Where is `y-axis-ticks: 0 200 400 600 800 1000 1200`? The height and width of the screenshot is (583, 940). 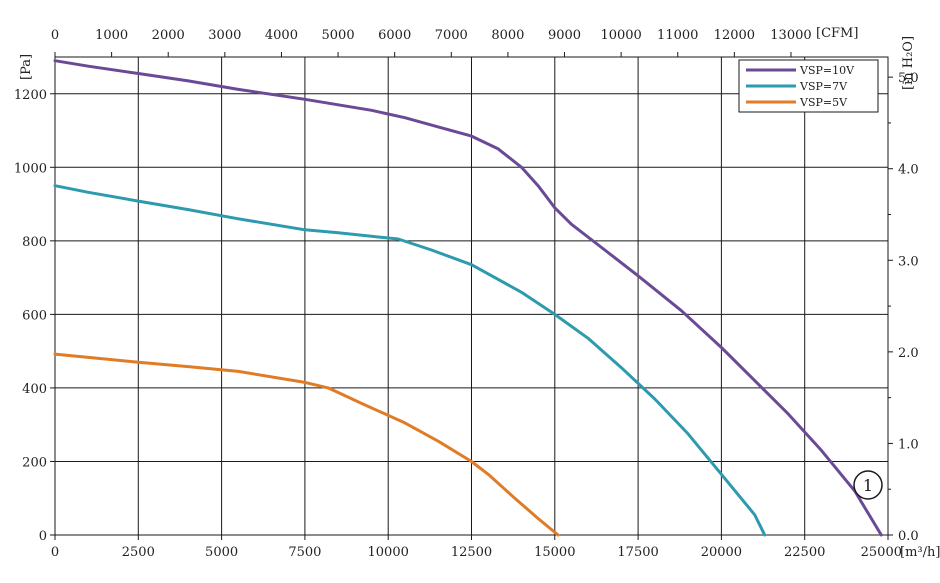
y-axis-ticks: 0 200 400 600 800 1000 1200 is located at coordinates (34, 316).